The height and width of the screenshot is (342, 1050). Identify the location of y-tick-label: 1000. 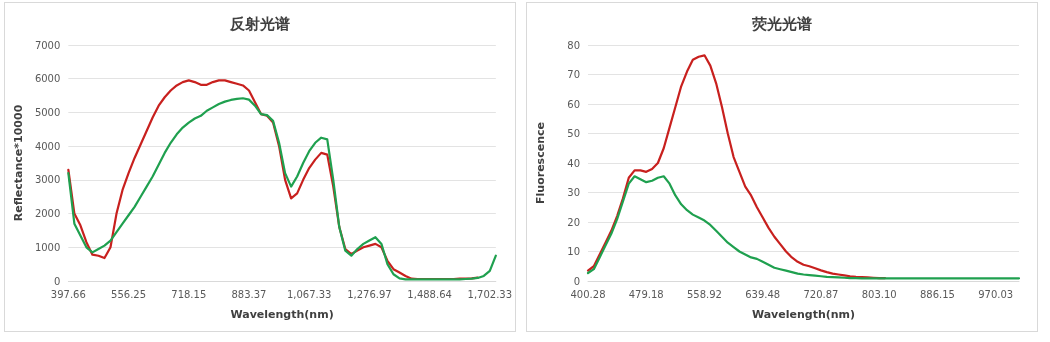
(47, 247).